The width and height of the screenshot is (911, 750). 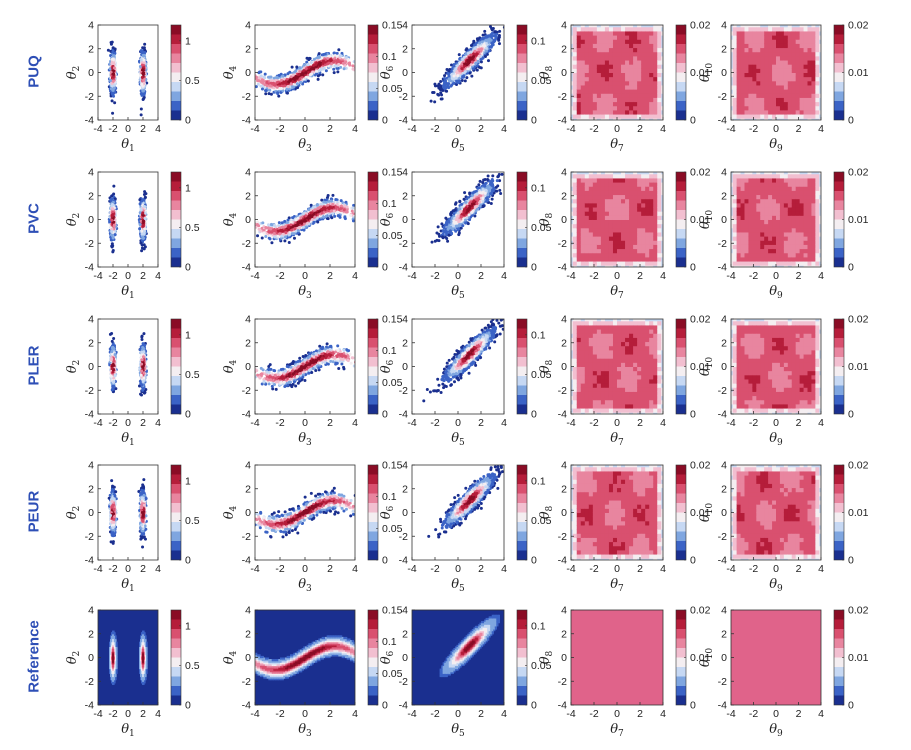 I want to click on x-tick-label: -4, so click(x=254, y=129).